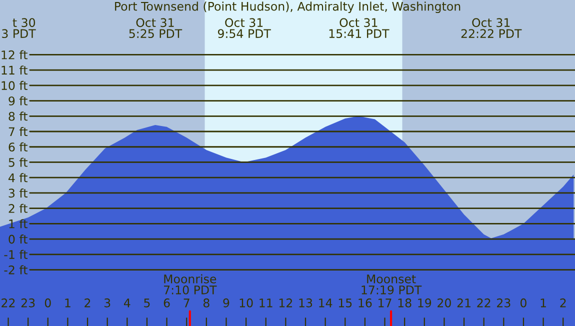 Image resolution: width=575 pixels, height=326 pixels. Describe the element at coordinates (305, 303) in the screenshot. I see `x-tick-label: 13` at that location.